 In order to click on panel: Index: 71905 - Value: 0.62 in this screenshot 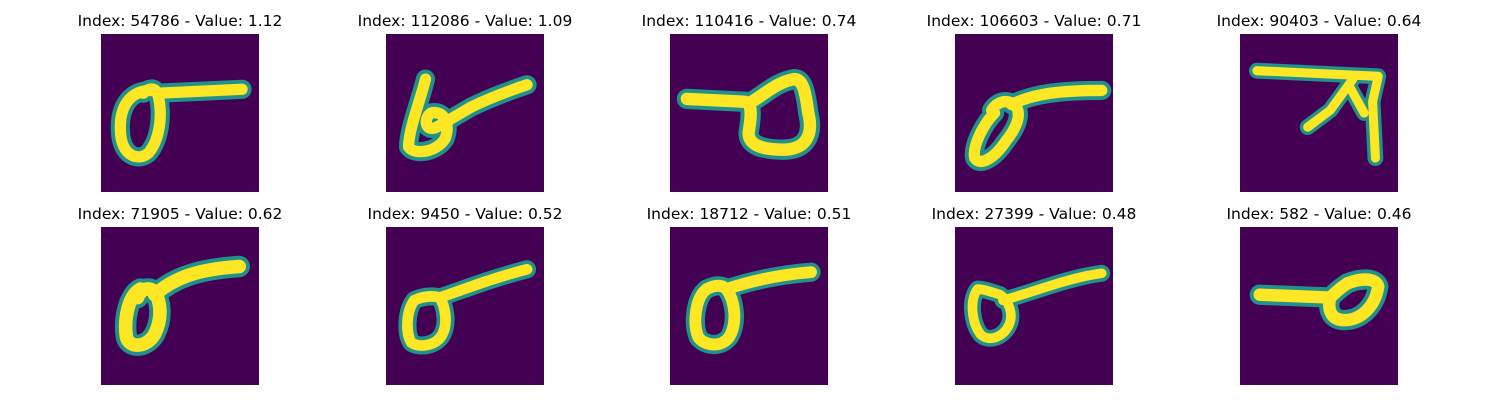, I will do `click(180, 295)`.